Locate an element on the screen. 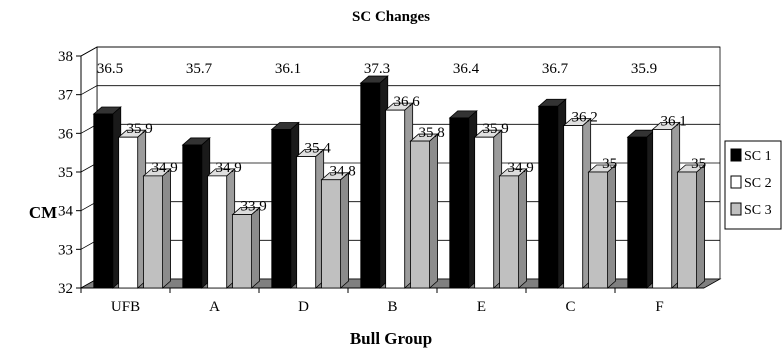 This screenshot has width=782, height=352. bar-sc2-a is located at coordinates (221, 228).